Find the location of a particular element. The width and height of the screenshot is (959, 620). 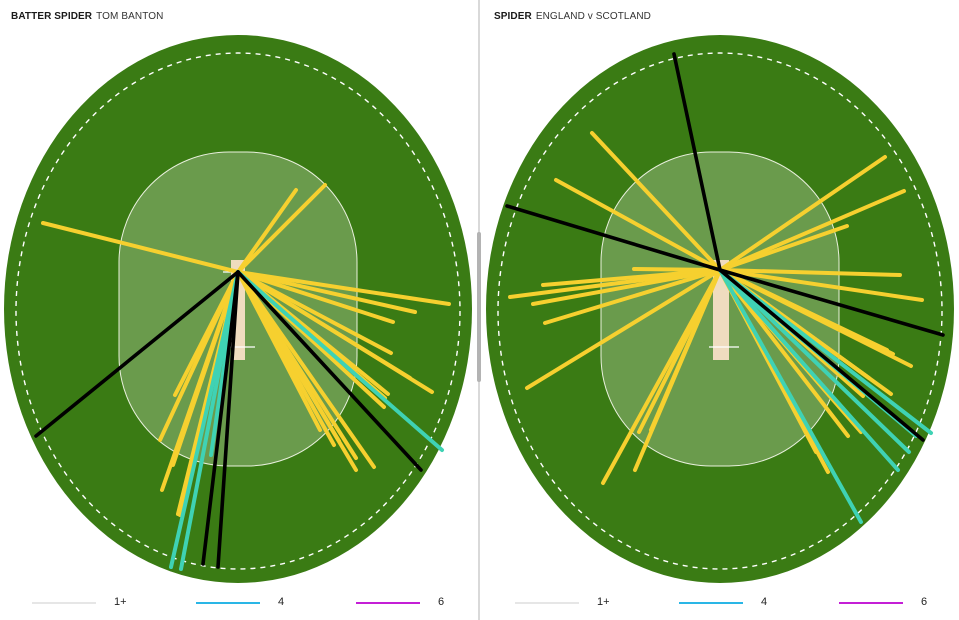

panel-title-strong: SPIDER is located at coordinates (513, 16).